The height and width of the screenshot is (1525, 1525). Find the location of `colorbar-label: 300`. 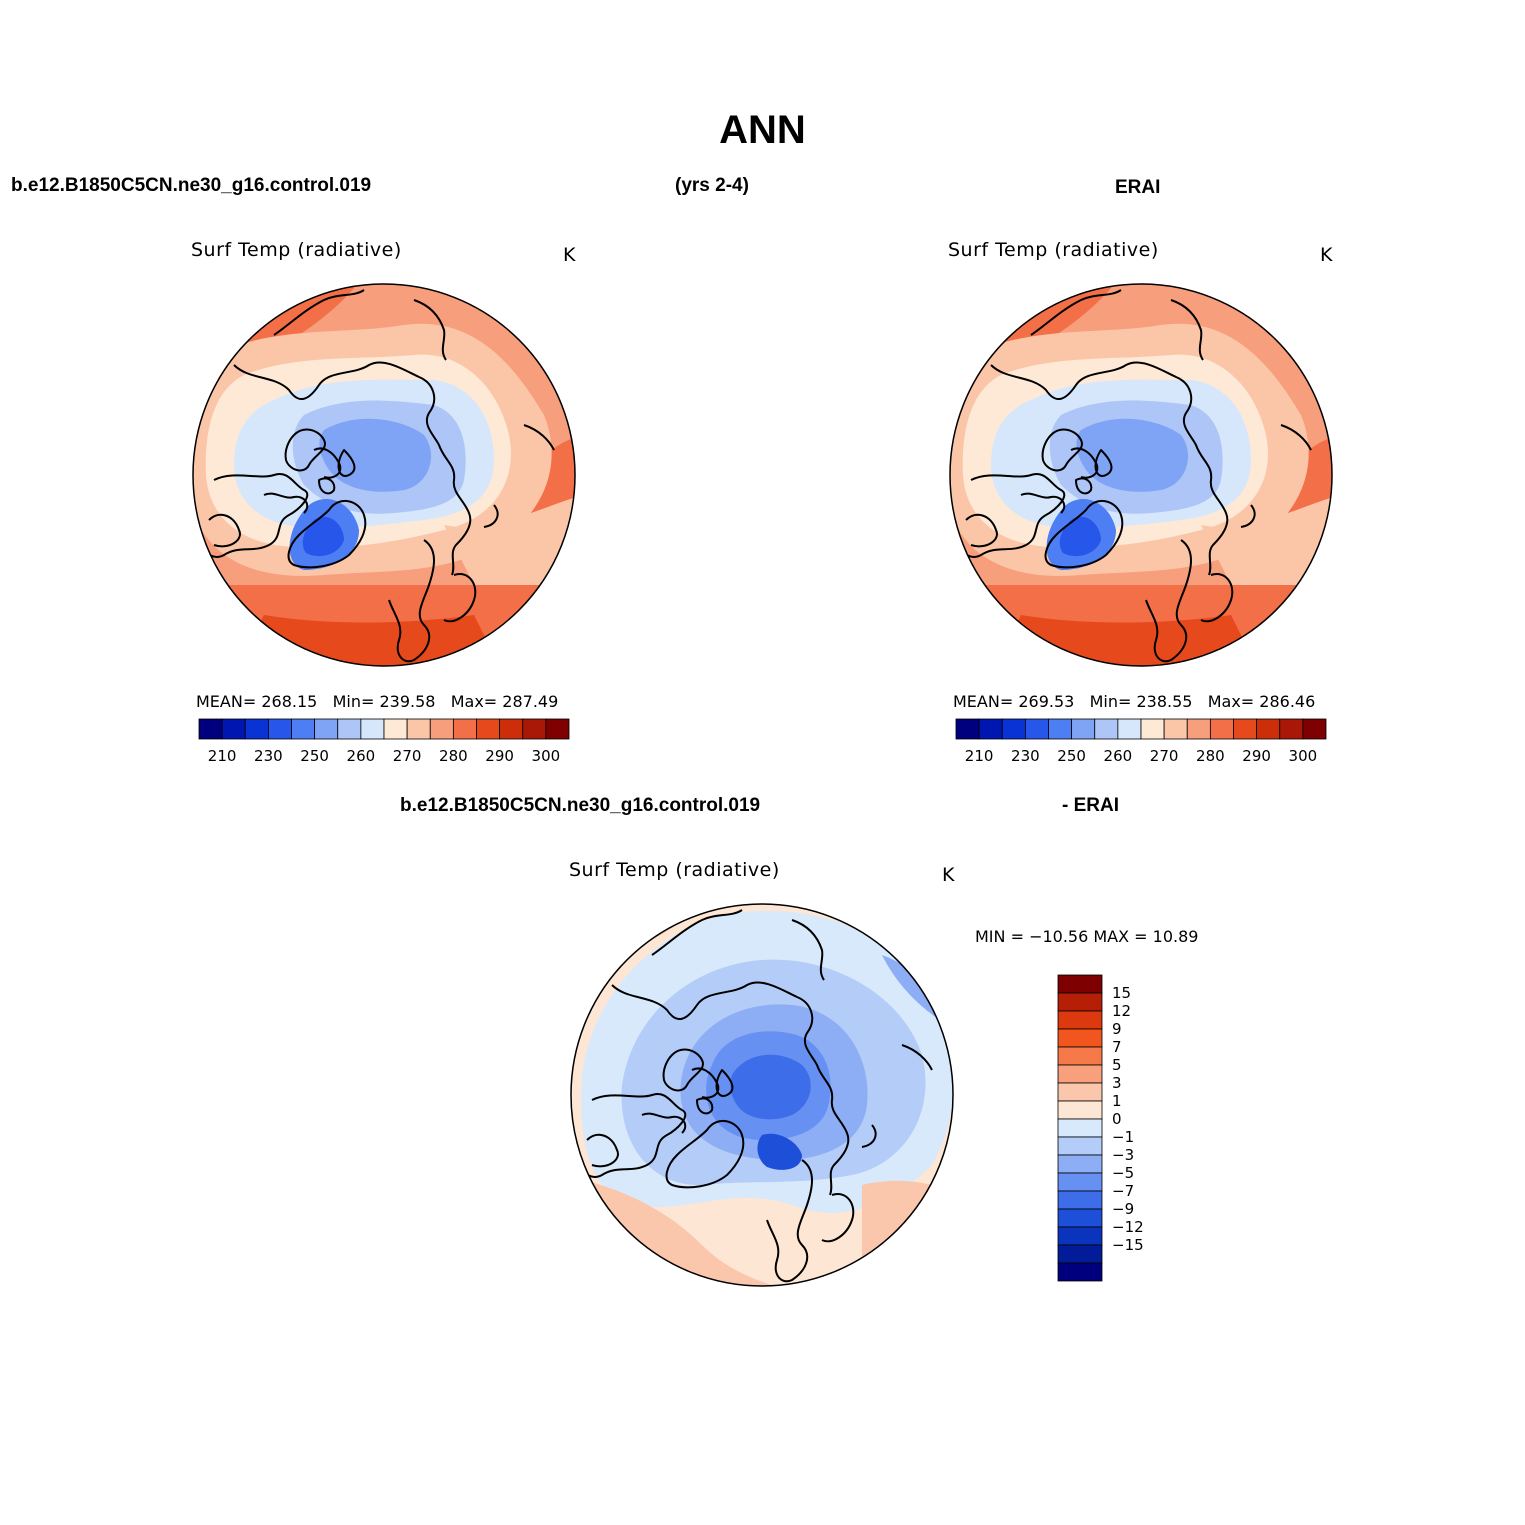

colorbar-label: 300 is located at coordinates (546, 756).